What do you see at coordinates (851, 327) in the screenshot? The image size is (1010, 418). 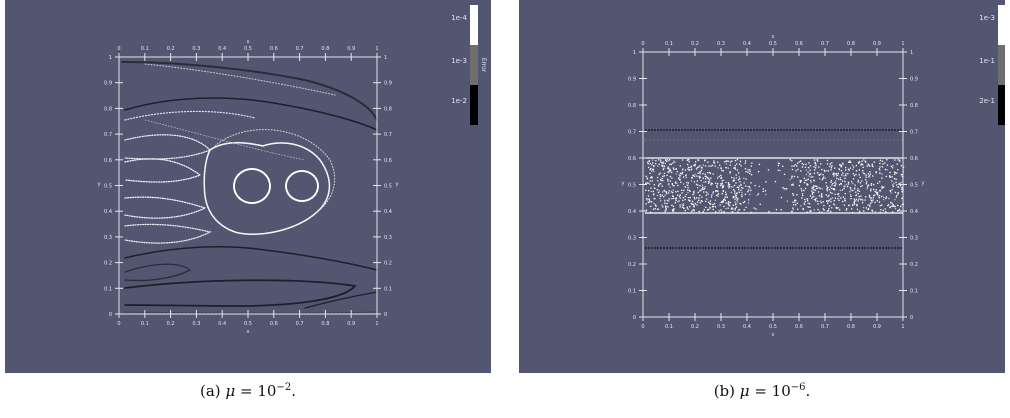 I see `x-tick-label-b: 0.8` at bounding box center [851, 327].